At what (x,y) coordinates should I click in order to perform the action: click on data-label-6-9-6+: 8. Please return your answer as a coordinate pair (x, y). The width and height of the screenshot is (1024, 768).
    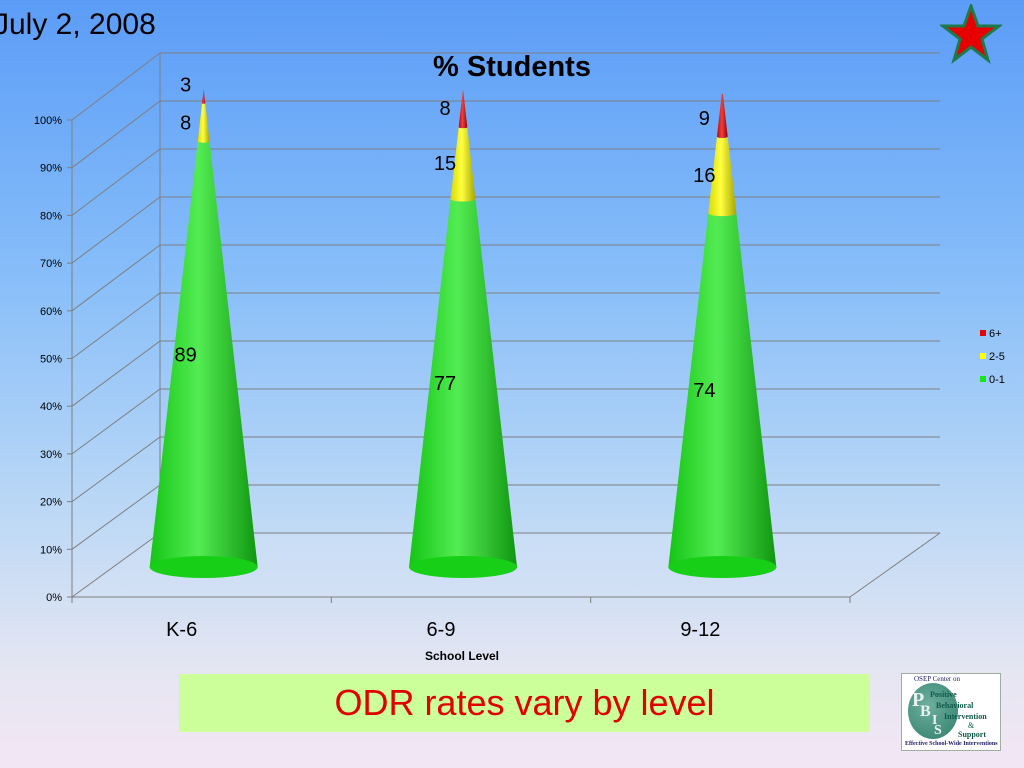
    Looking at the image, I should click on (444, 109).